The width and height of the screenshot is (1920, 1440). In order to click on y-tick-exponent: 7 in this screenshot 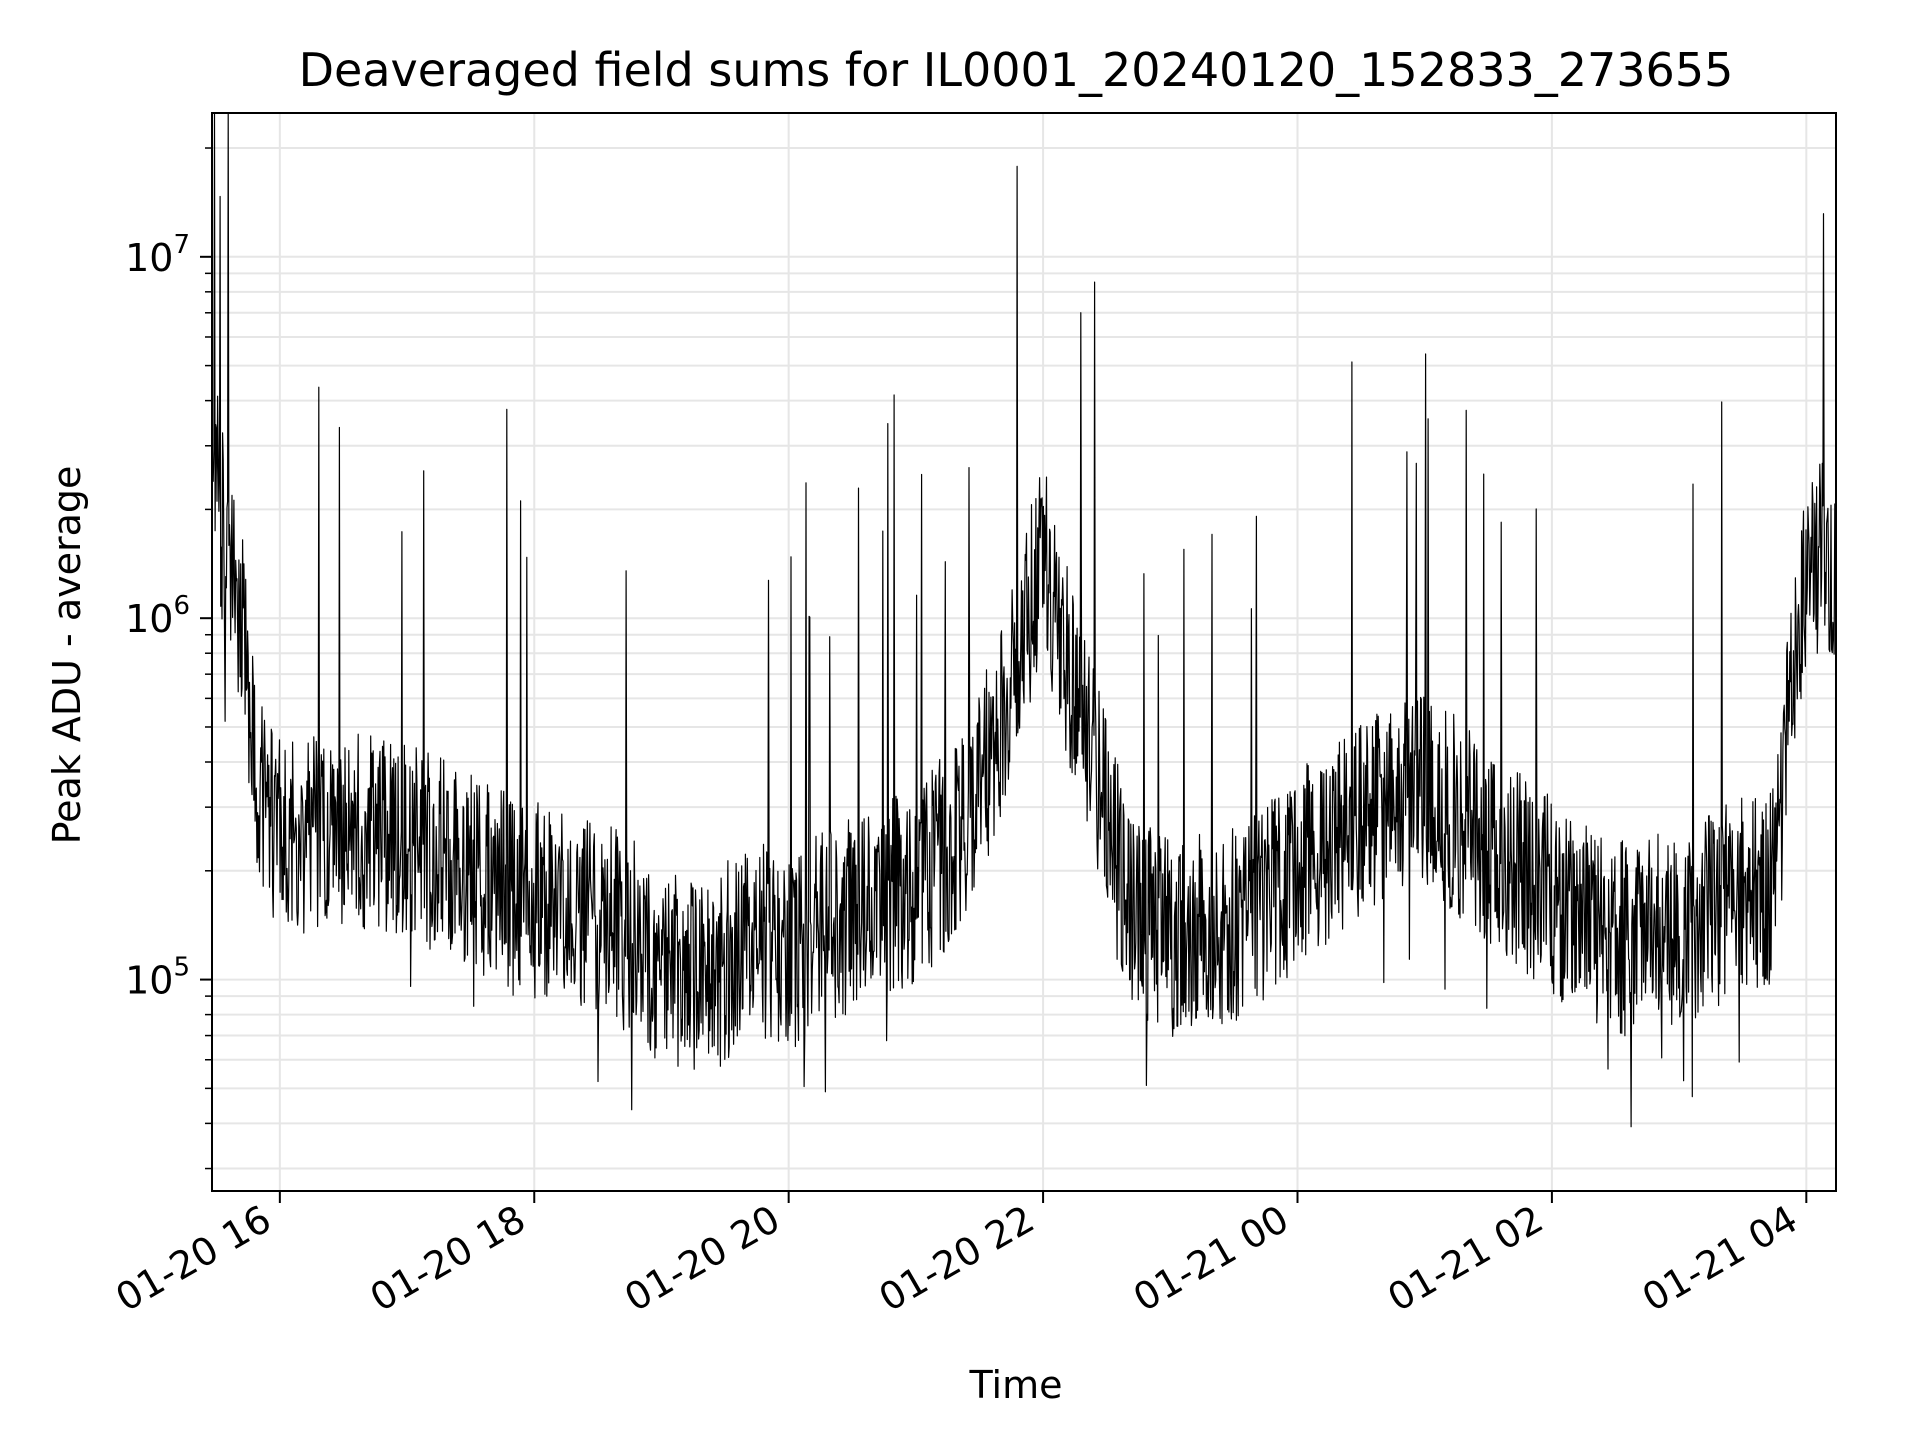, I will do `click(181, 245)`.